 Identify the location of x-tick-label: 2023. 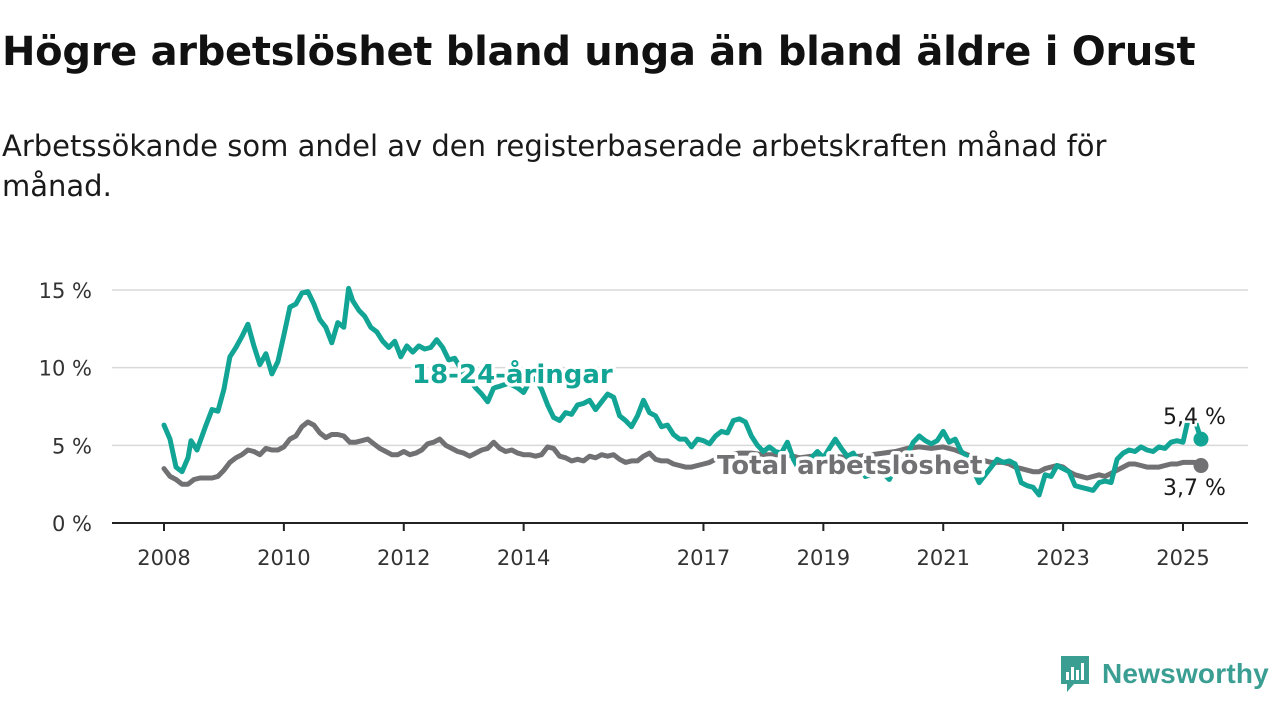
(1062, 558).